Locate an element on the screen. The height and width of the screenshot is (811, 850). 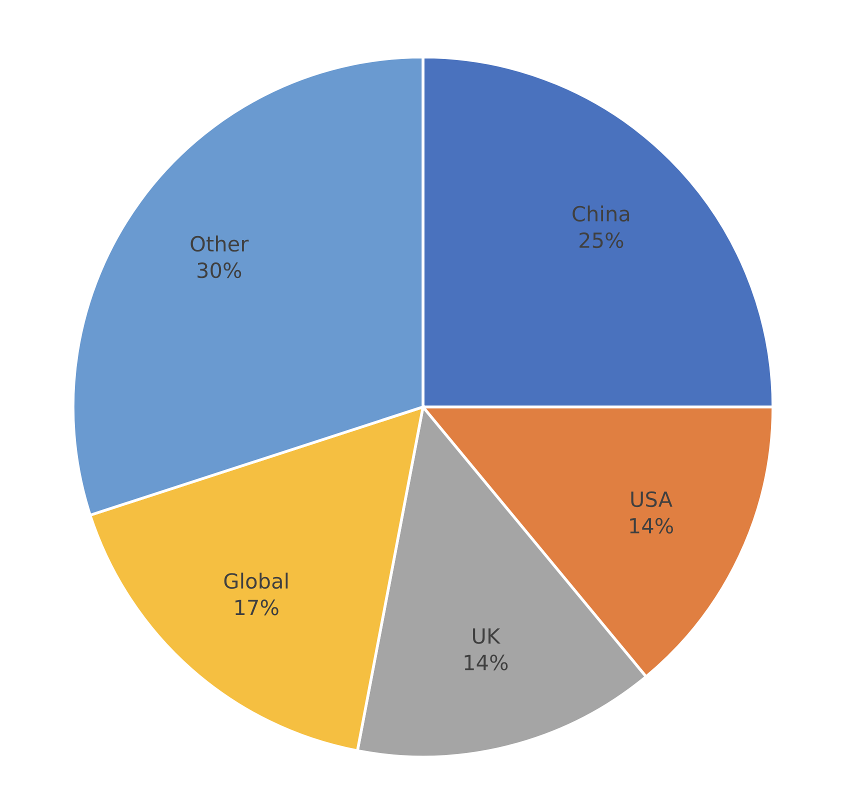
slice-label: USA is located at coordinates (651, 499).